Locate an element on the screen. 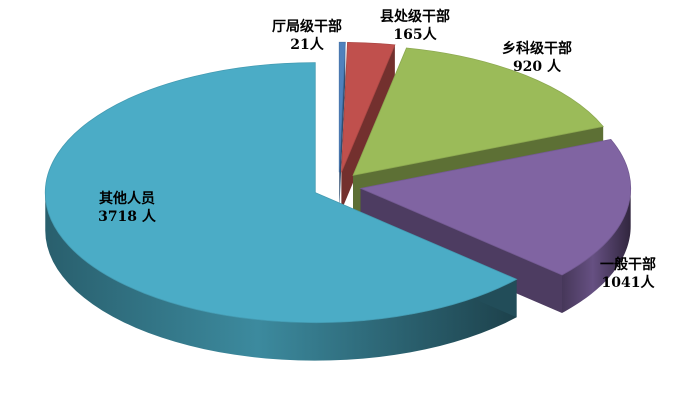 The image size is (673, 405). slice-厅局级干部 is located at coordinates (342, 107).